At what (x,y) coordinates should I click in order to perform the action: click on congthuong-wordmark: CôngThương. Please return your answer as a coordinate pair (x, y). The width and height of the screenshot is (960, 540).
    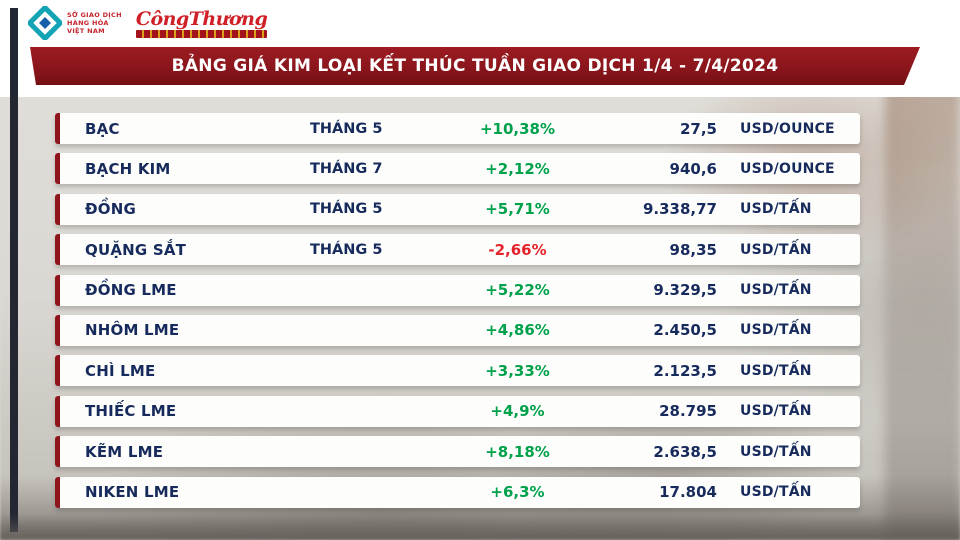
    Looking at the image, I should click on (201, 18).